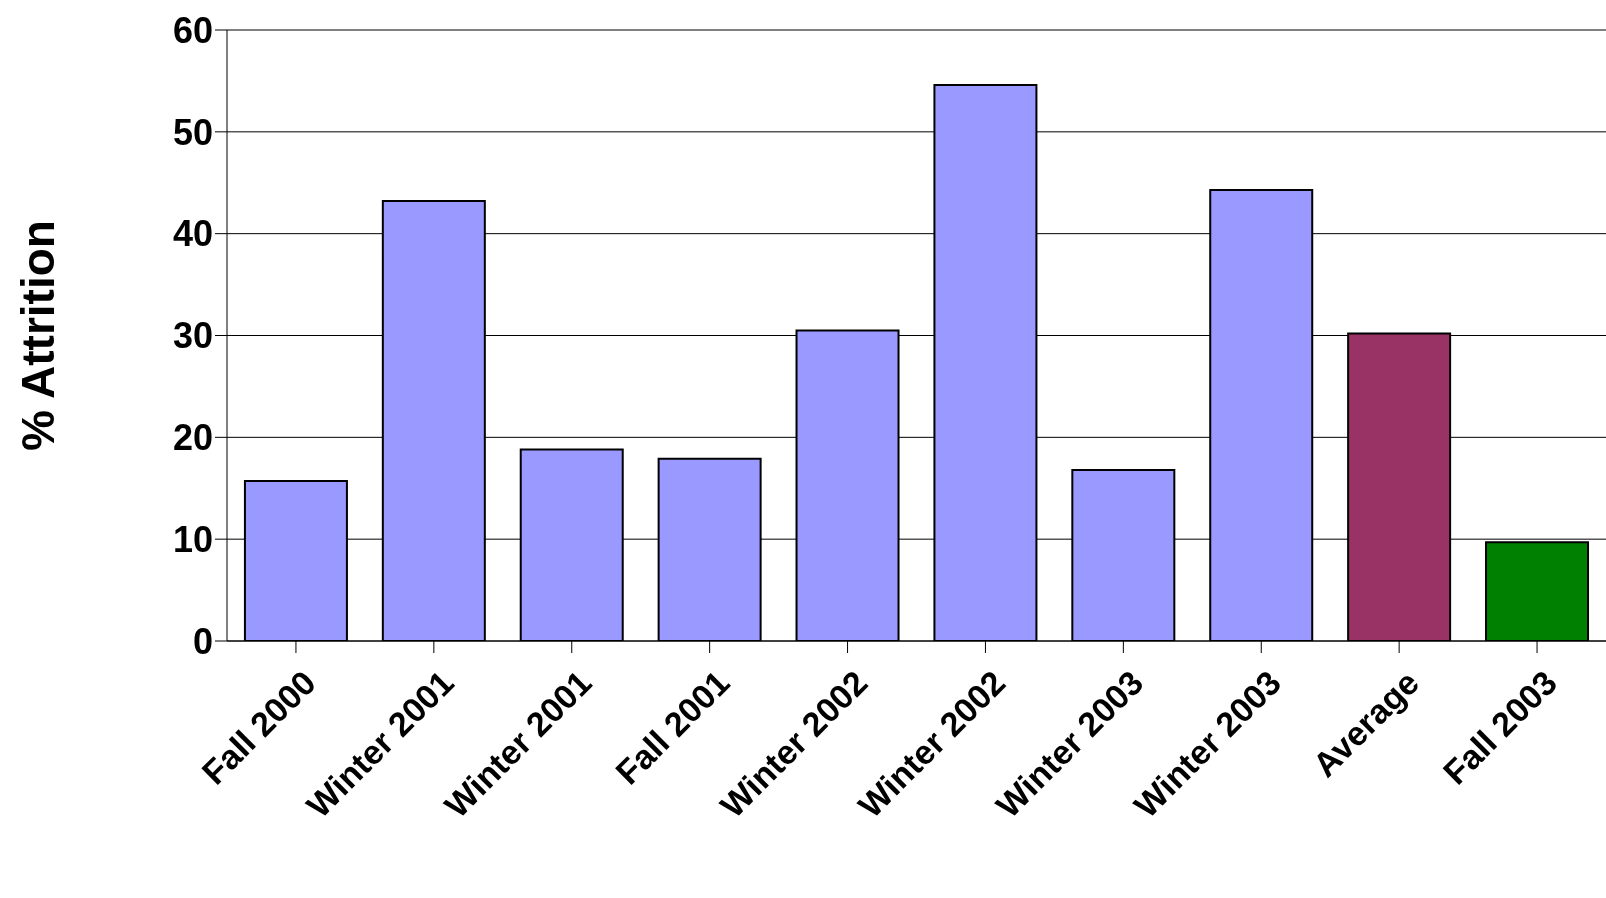 The image size is (1606, 898). Describe the element at coordinates (192, 336) in the screenshot. I see `y-tick-label: 30` at that location.